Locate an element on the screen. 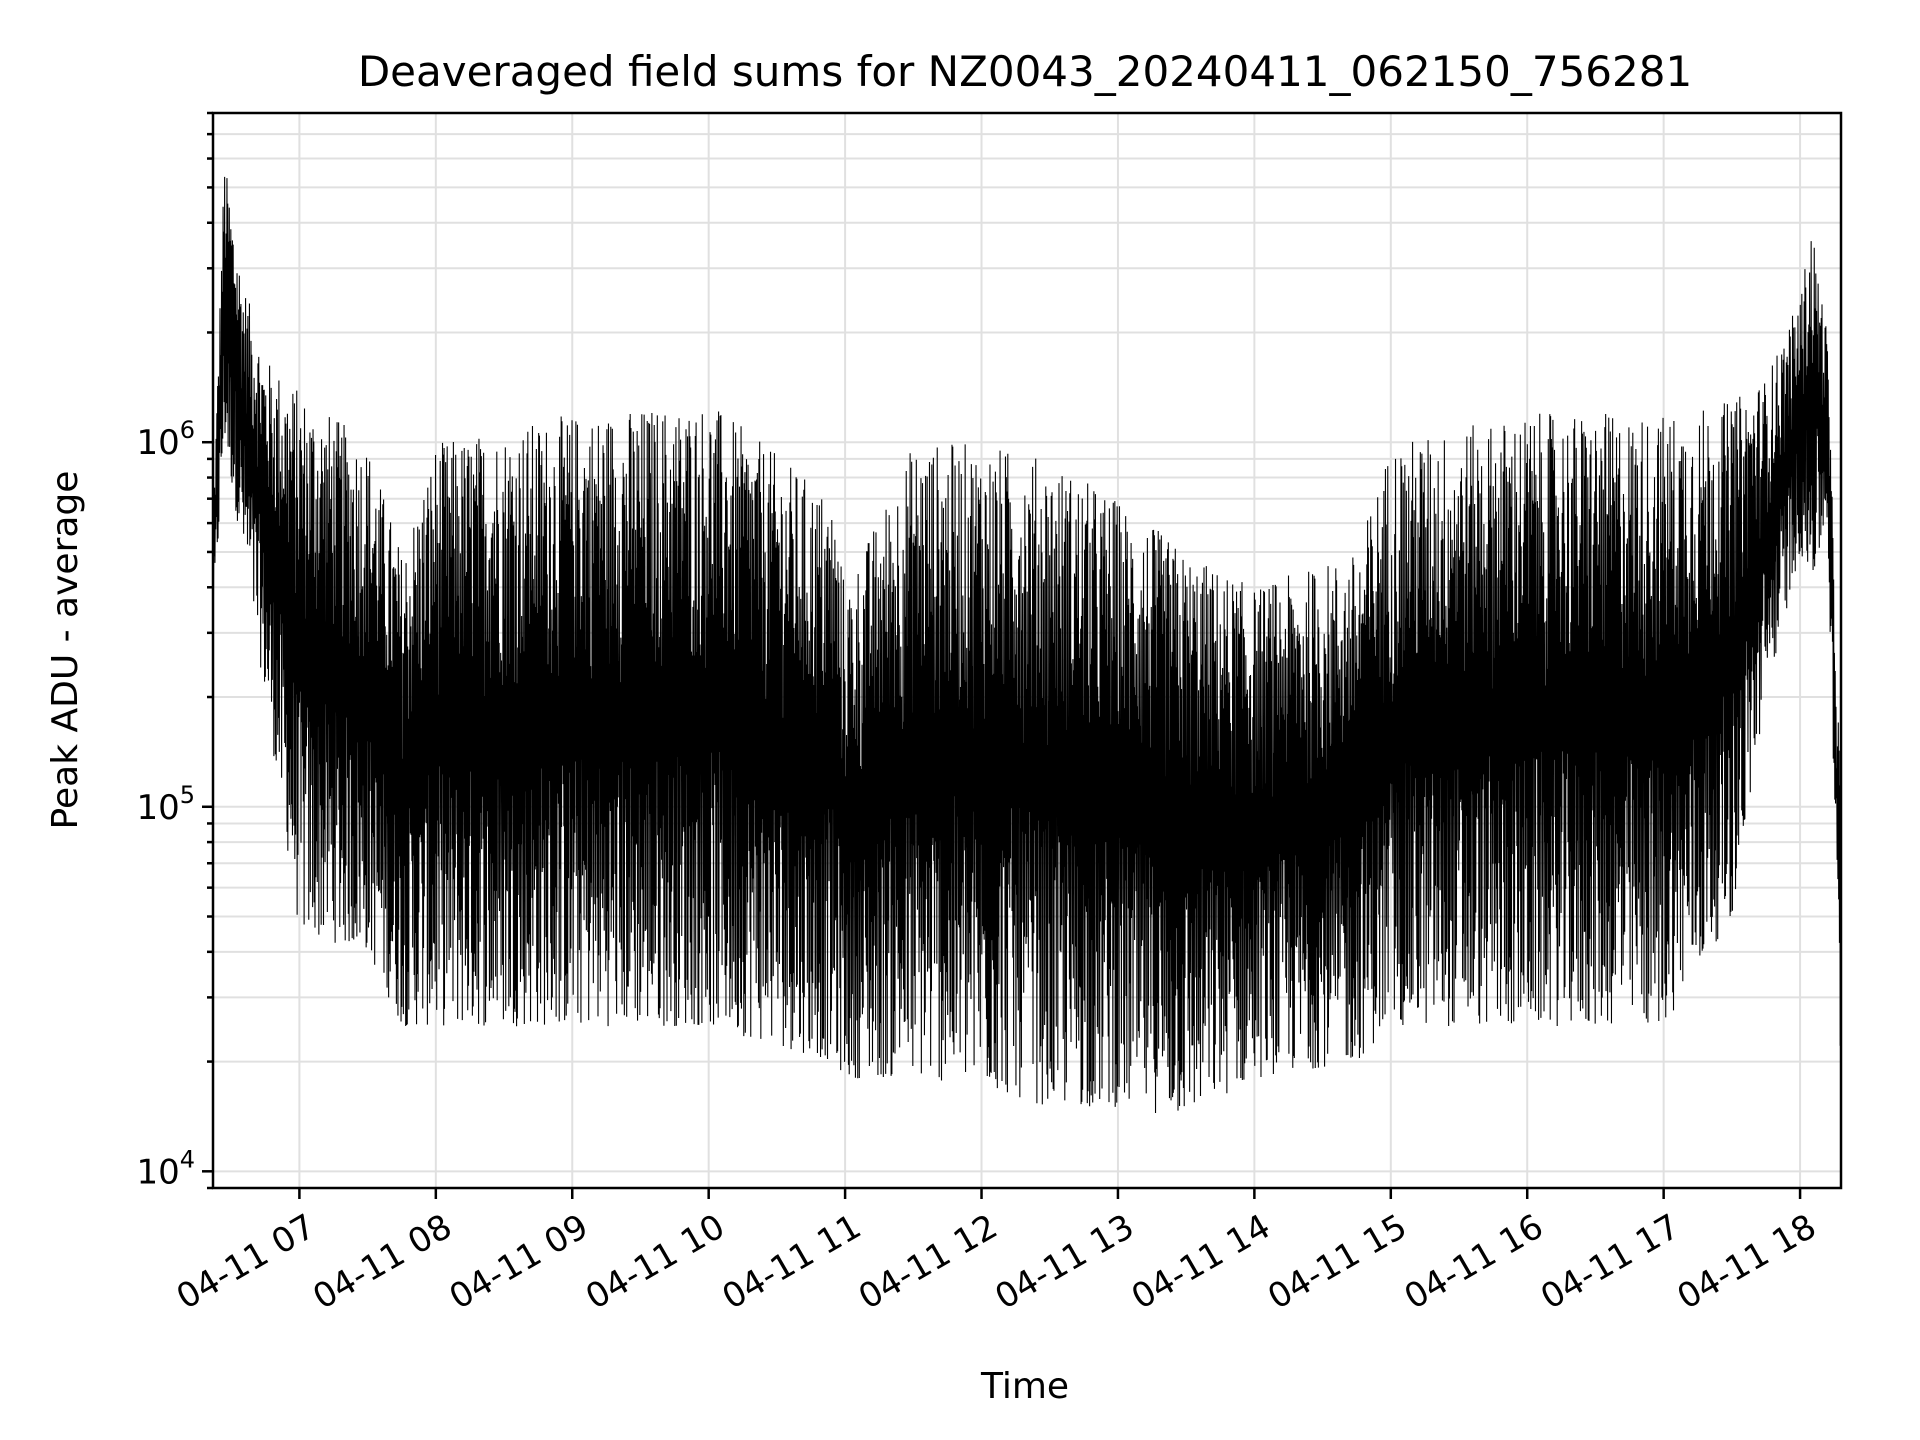 The image size is (1920, 1440). y-axis: 10⁴ 10⁵ 10⁶ is located at coordinates (174, 651).